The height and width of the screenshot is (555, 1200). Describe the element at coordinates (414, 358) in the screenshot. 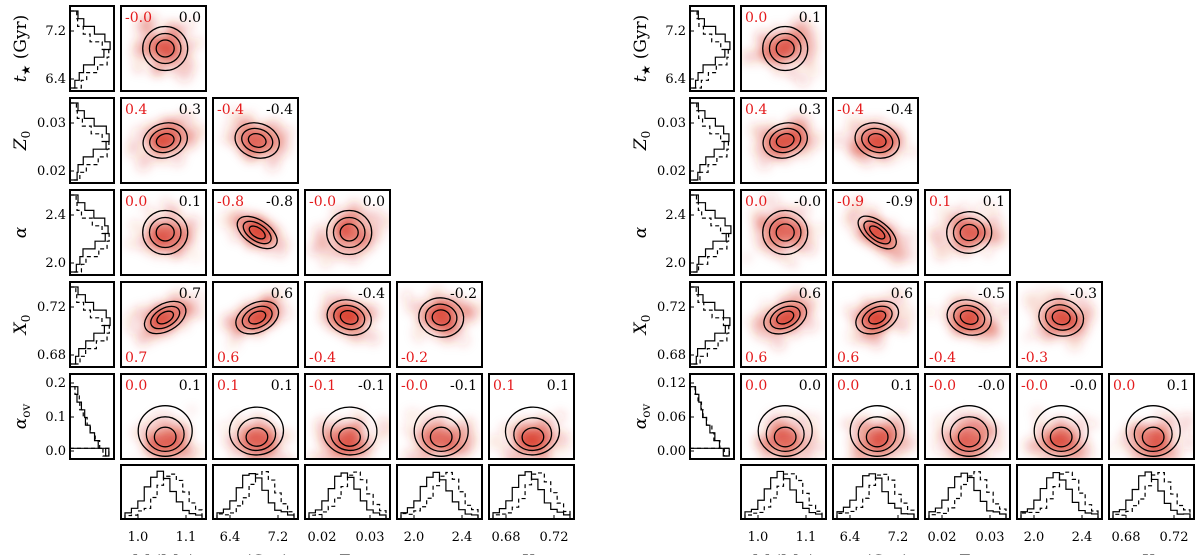

I see `correlation-red: -0.2` at that location.